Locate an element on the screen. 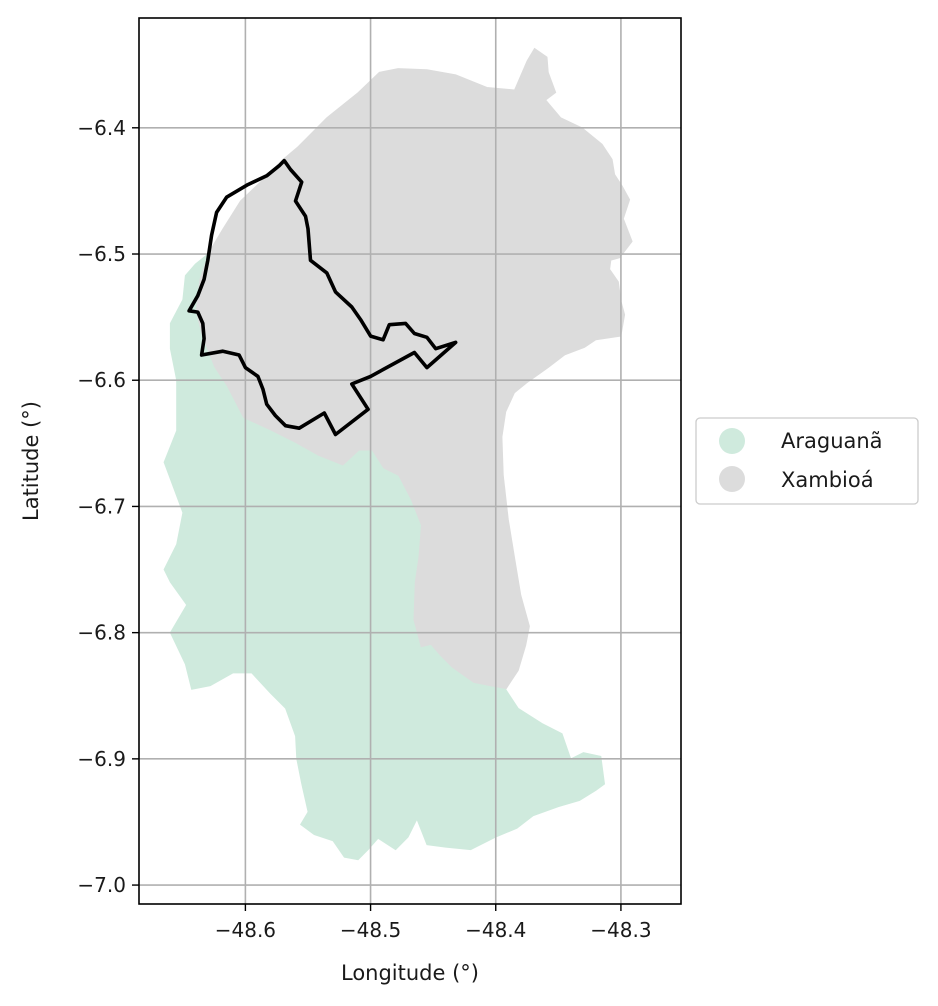 Image resolution: width=938 pixels, height=1006 pixels. boundary-polygon is located at coordinates (322, 297).